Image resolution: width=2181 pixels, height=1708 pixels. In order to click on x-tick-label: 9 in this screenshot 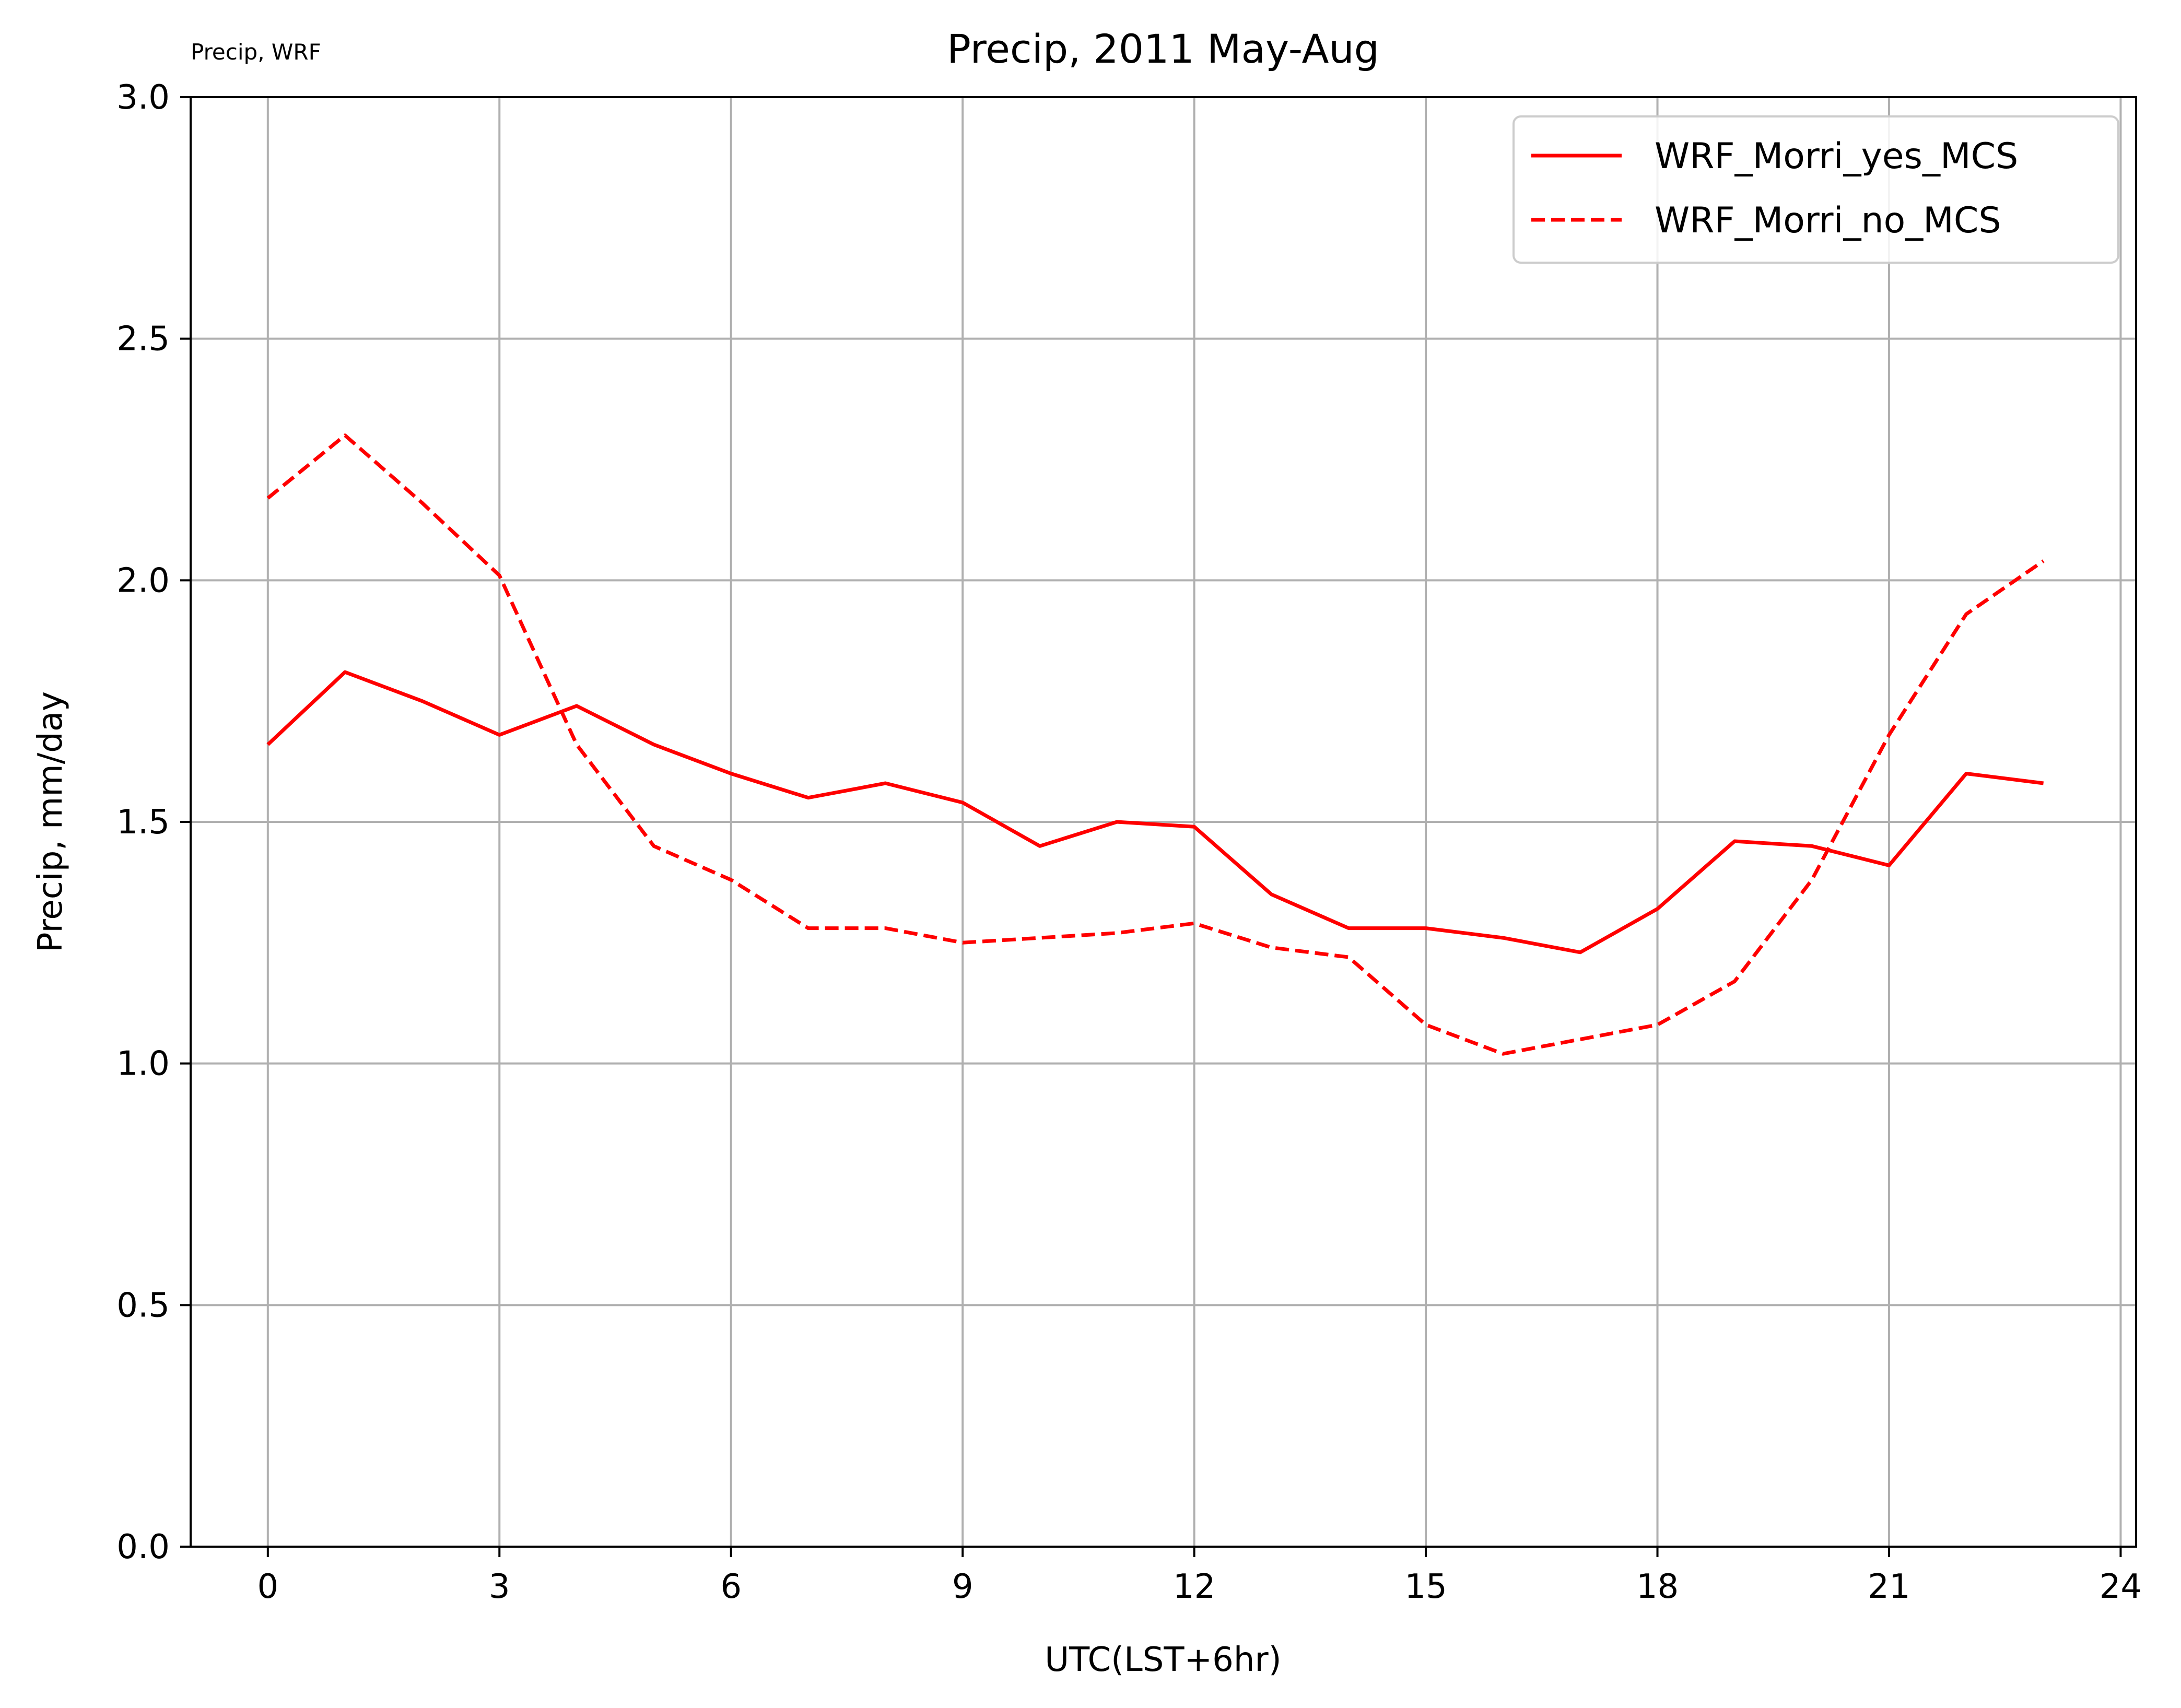, I will do `click(963, 1587)`.